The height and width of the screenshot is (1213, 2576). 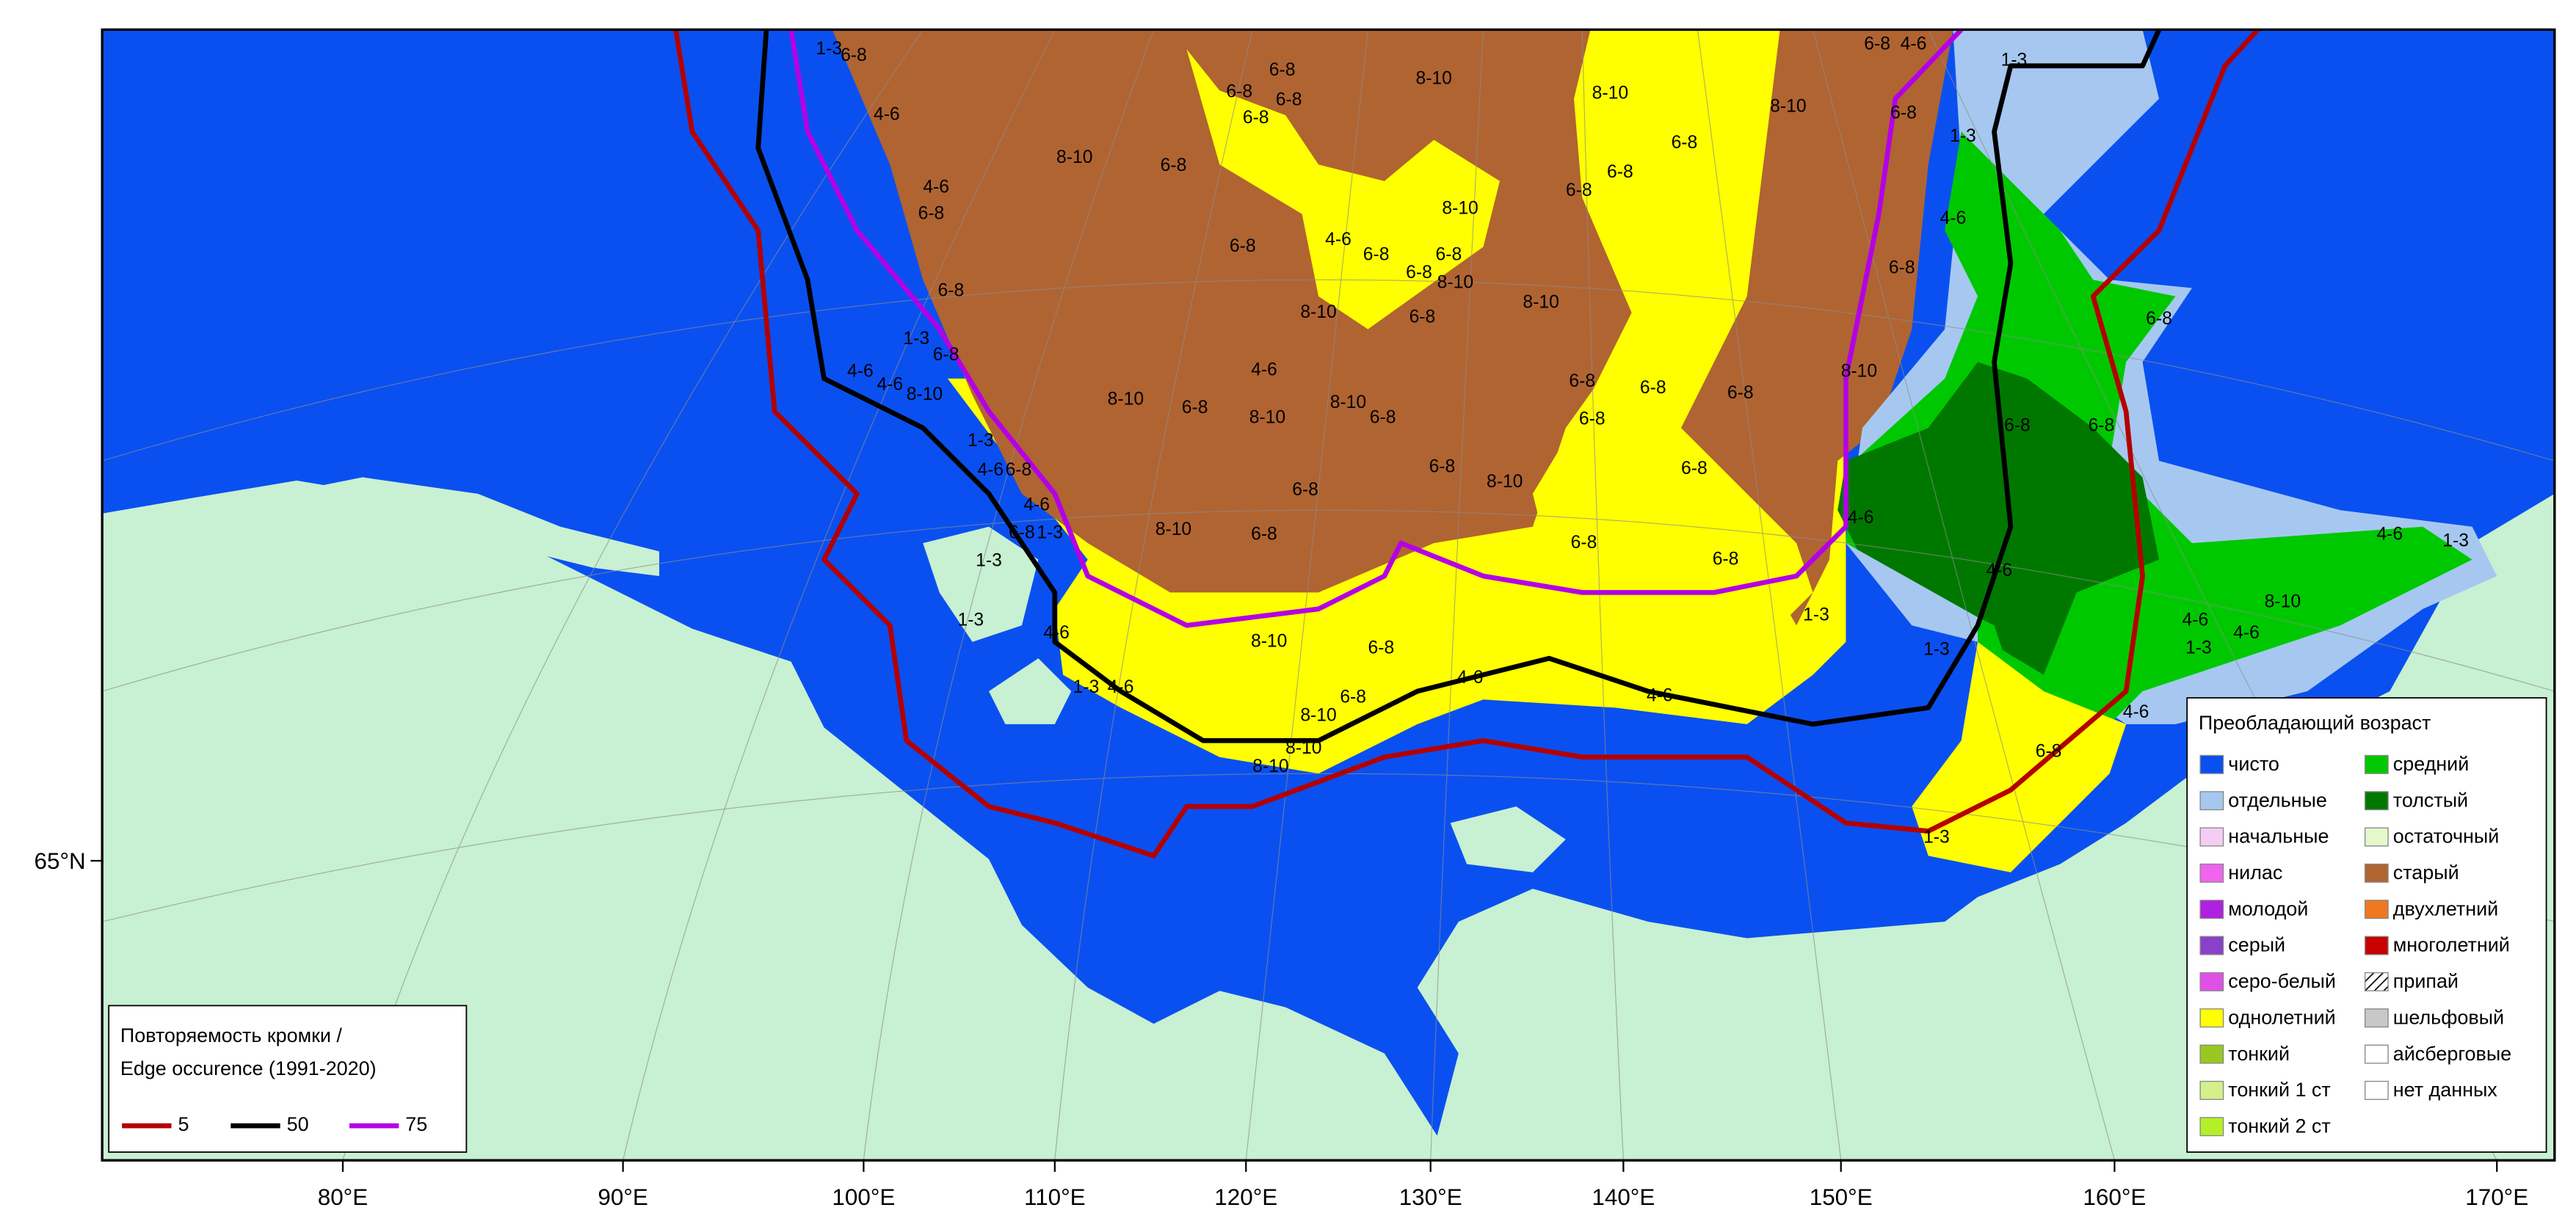 What do you see at coordinates (2254, 764) in the screenshot?
I see `legend-label: чисто` at bounding box center [2254, 764].